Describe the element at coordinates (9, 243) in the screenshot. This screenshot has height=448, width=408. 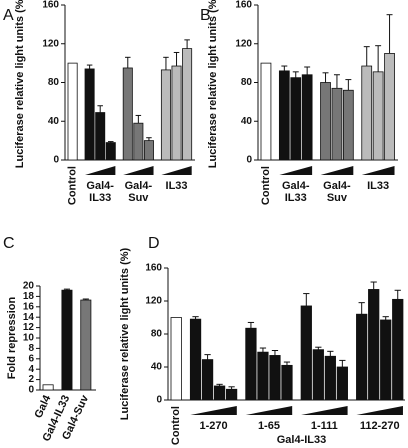
I see `panel-letter: C` at that location.